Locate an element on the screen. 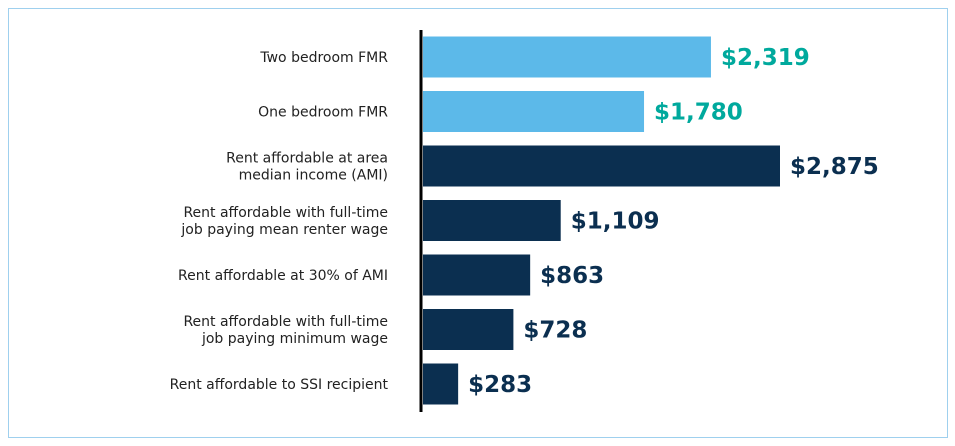 The image size is (955, 446). category-line: median income (AMI) is located at coordinates (313, 176).